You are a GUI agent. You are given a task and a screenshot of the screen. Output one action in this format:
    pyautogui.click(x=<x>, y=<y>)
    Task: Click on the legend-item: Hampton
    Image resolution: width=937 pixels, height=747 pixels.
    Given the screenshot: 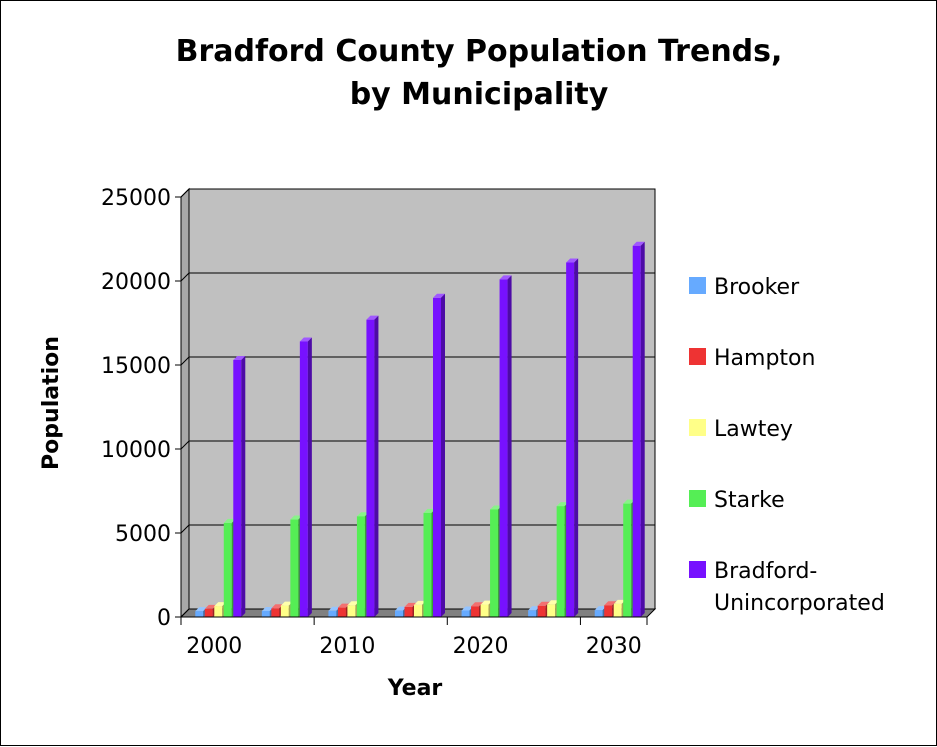 What is the action you would take?
    pyautogui.click(x=752, y=358)
    